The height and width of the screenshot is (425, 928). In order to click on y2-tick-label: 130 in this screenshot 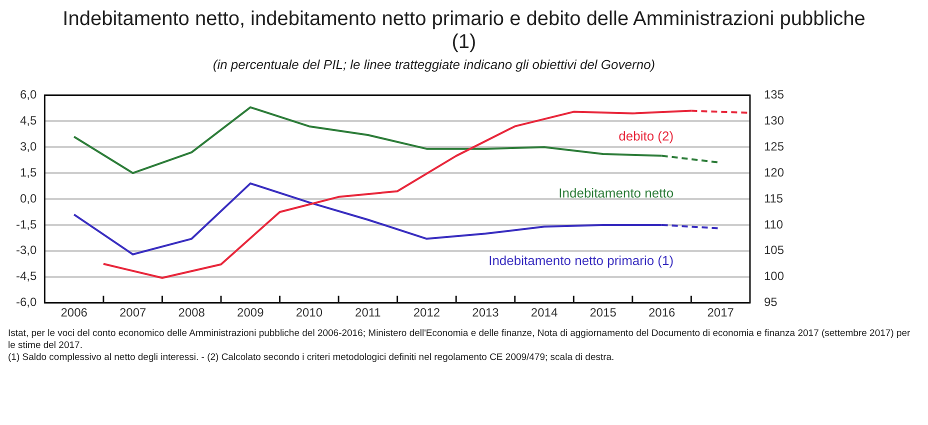, I will do `click(774, 120)`.